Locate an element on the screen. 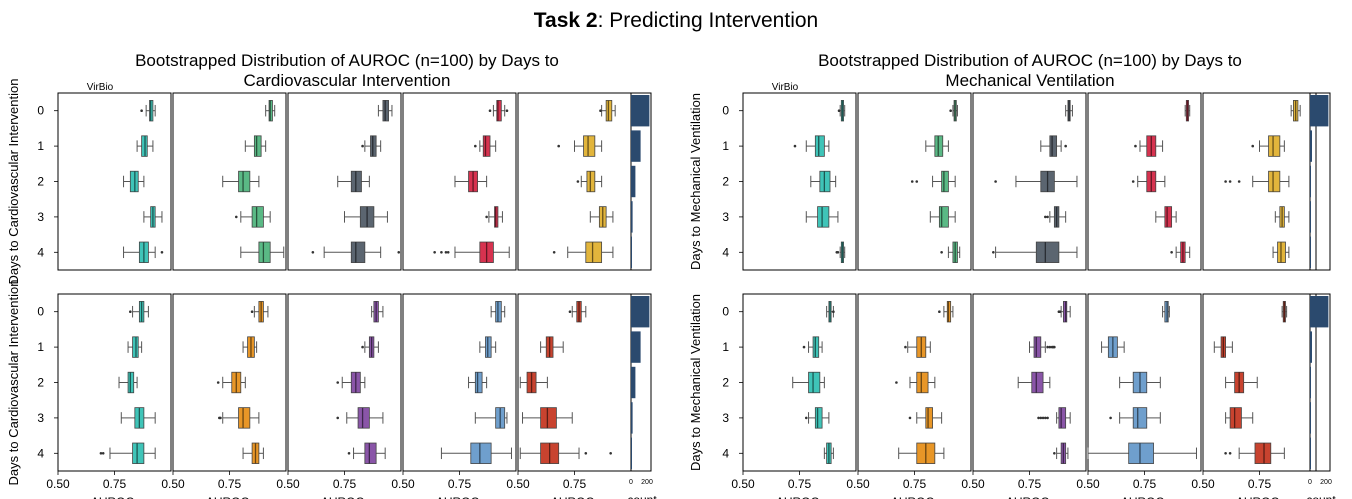  chart-title-line-2: Cardiovascular Intervention is located at coordinates (347, 80).